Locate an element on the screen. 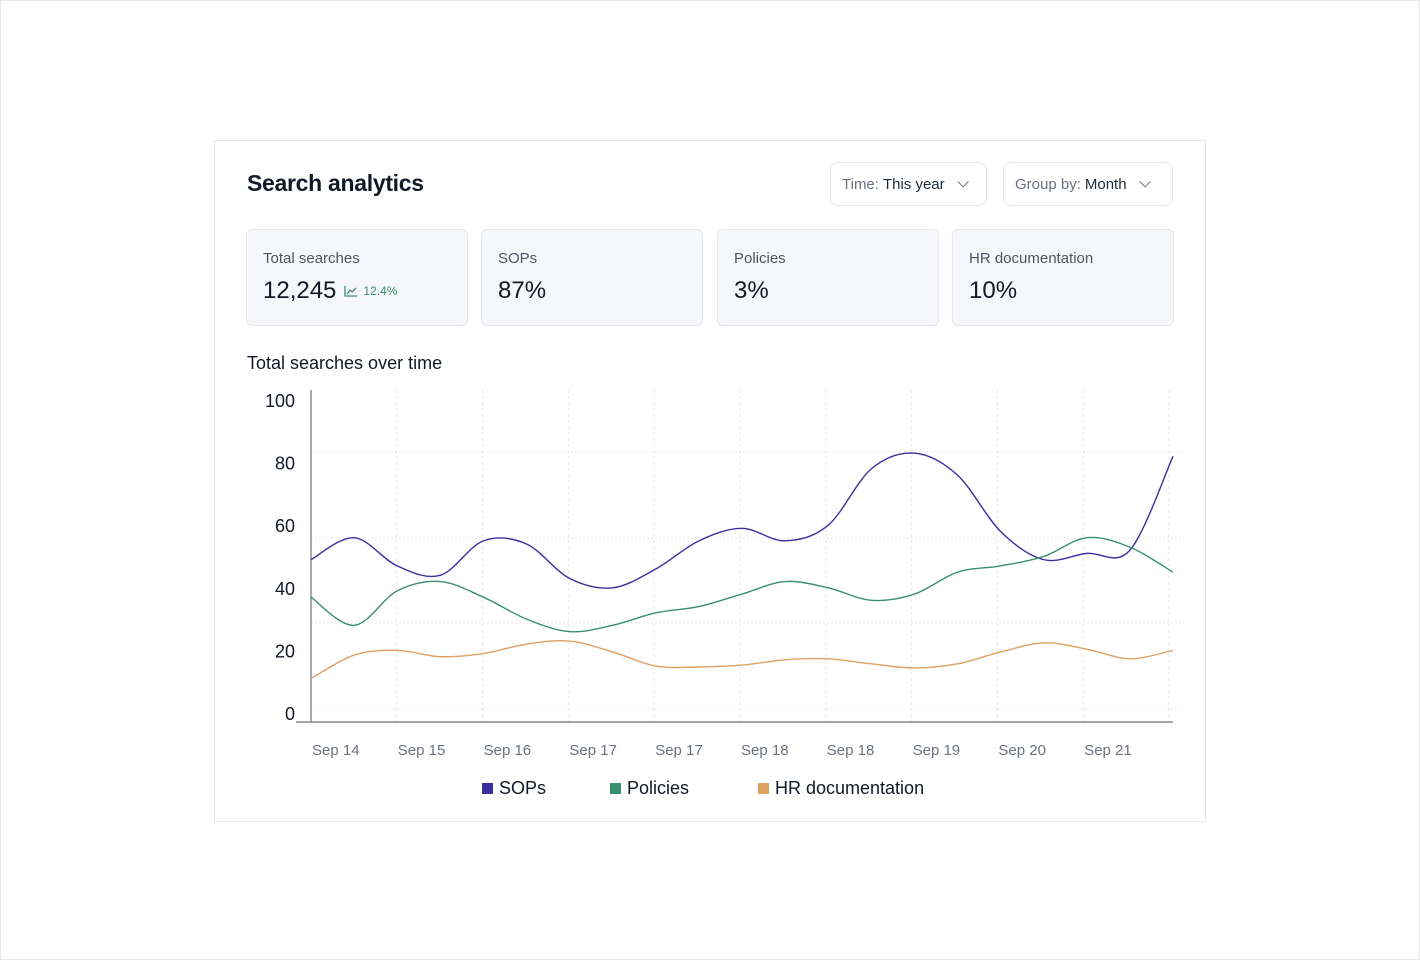  legend-label: SOPs is located at coordinates (523, 788).